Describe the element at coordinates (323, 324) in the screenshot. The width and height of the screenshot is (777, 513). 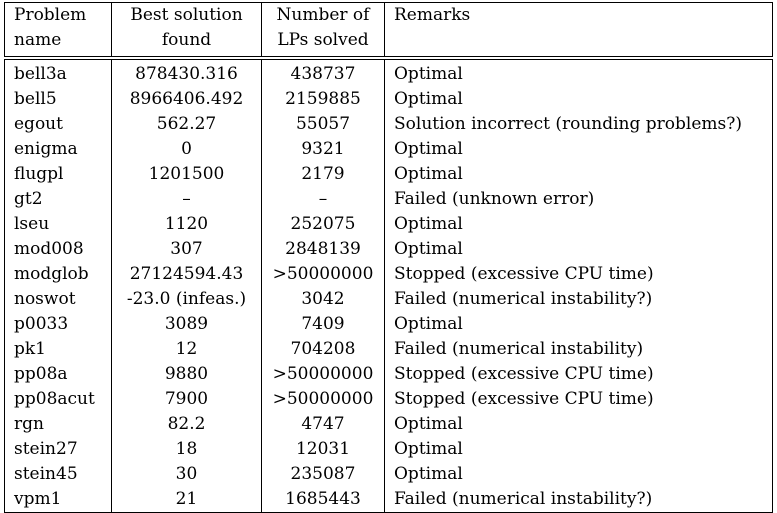
I see `lps-solved-cell: 7409` at that location.